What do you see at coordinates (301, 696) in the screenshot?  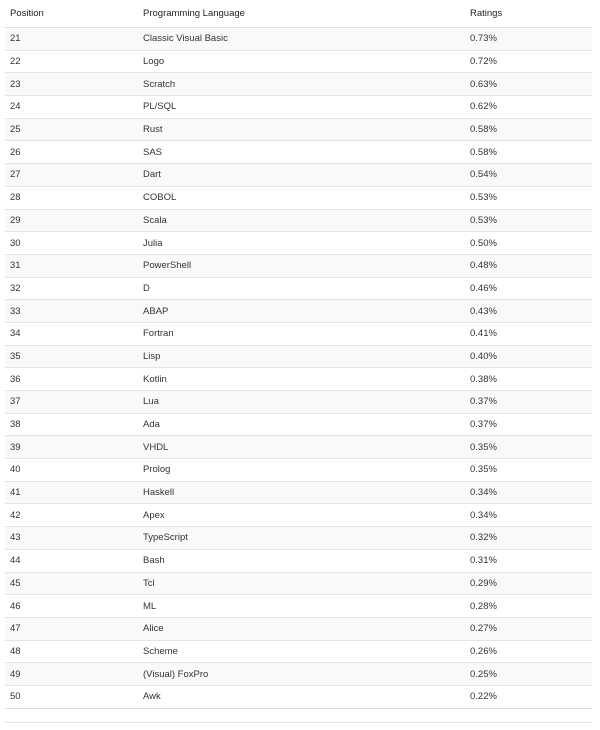 I see `table-cell: Awk` at bounding box center [301, 696].